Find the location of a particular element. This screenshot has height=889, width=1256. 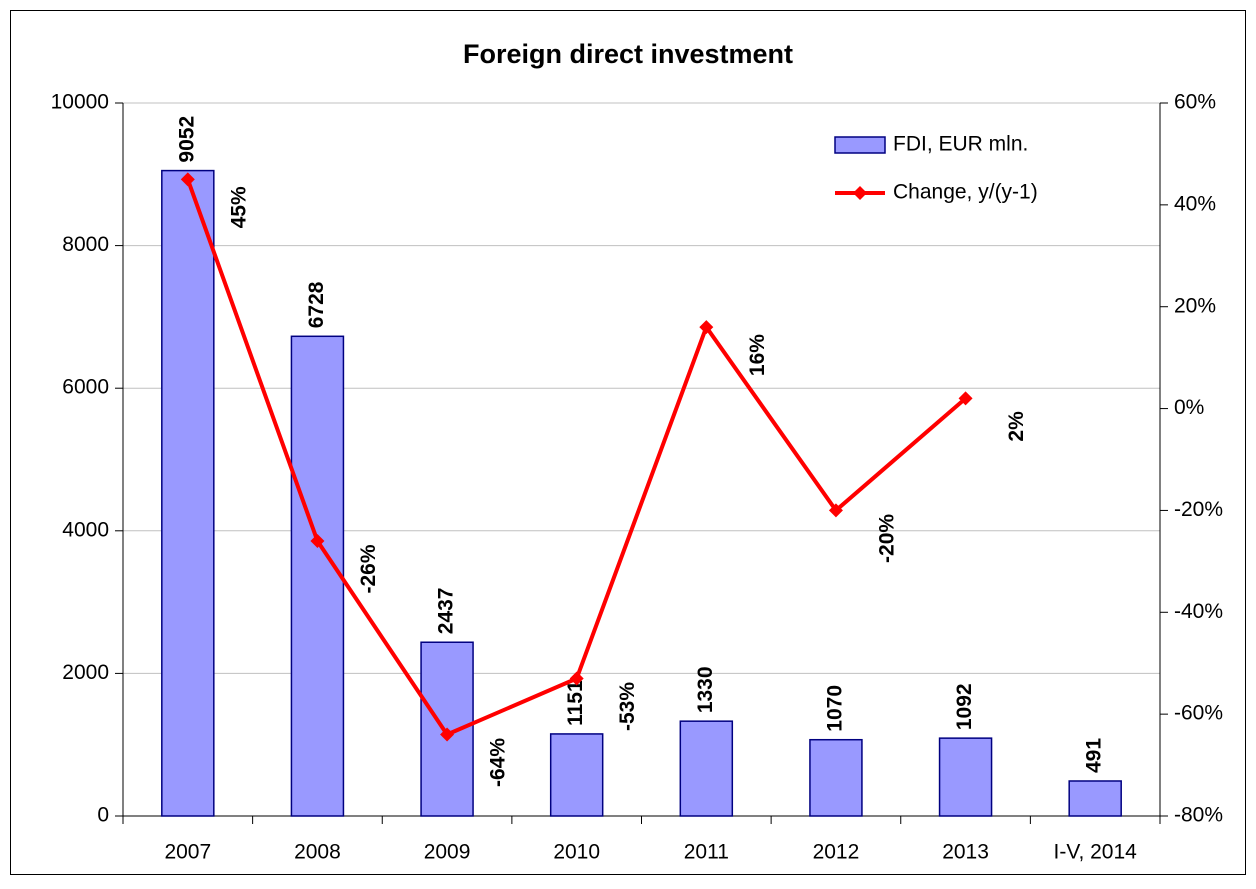

bar-value-label: 6728 is located at coordinates (316, 304).